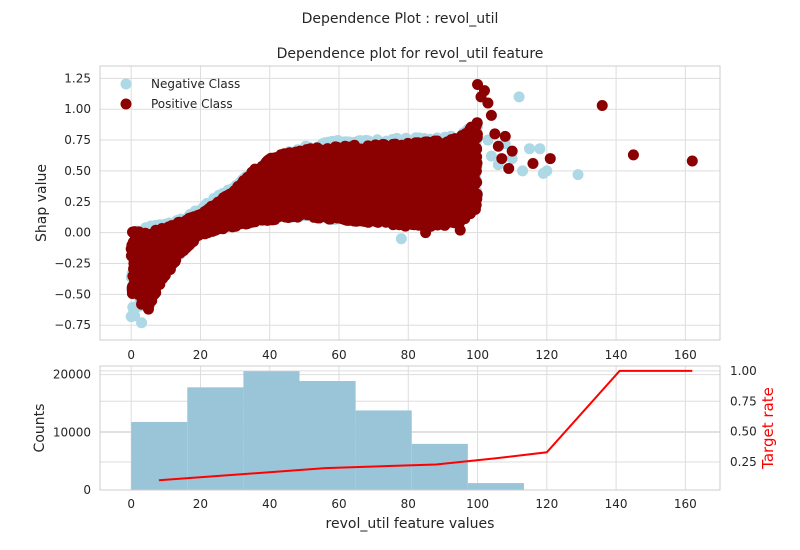 The image size is (800, 550). Describe the element at coordinates (410, 54) in the screenshot. I see `scatter-title: Dependence plot for revol_util feature` at that location.